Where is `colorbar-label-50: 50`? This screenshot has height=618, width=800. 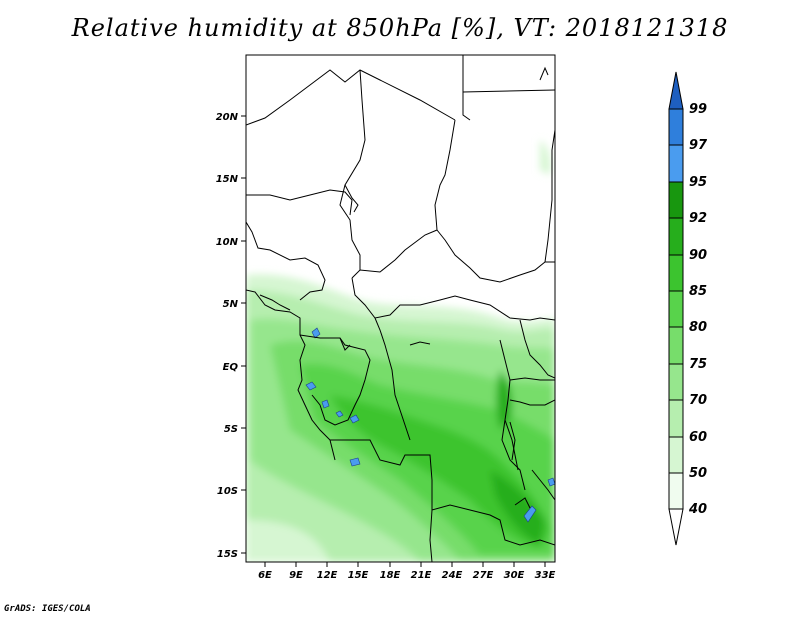 colorbar-label-50: 50 is located at coordinates (698, 473).